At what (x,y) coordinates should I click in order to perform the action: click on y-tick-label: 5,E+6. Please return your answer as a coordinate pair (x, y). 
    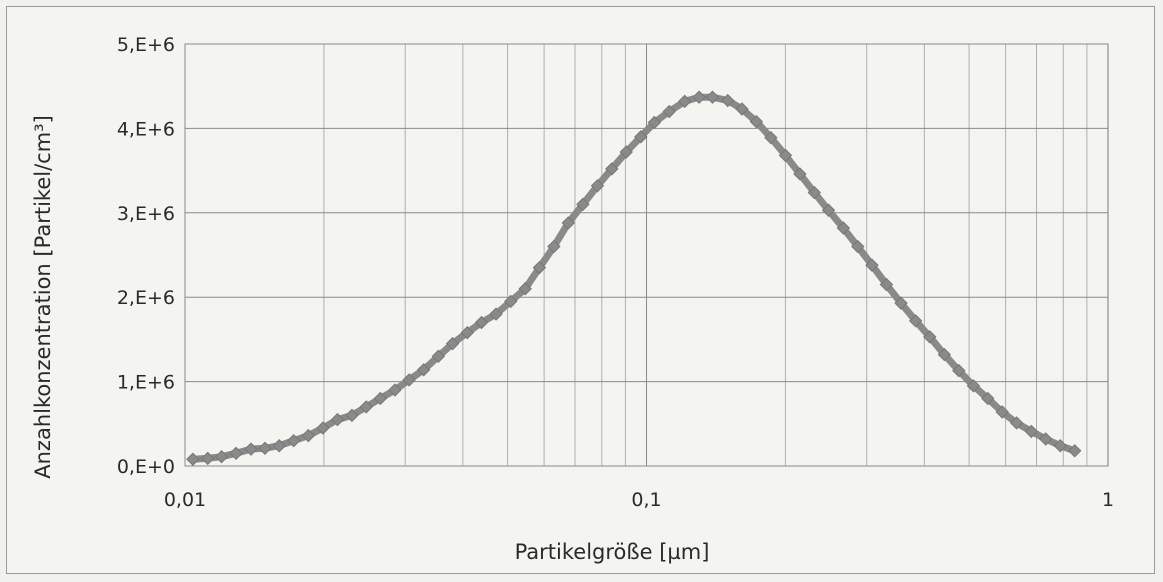
    Looking at the image, I should click on (146, 45).